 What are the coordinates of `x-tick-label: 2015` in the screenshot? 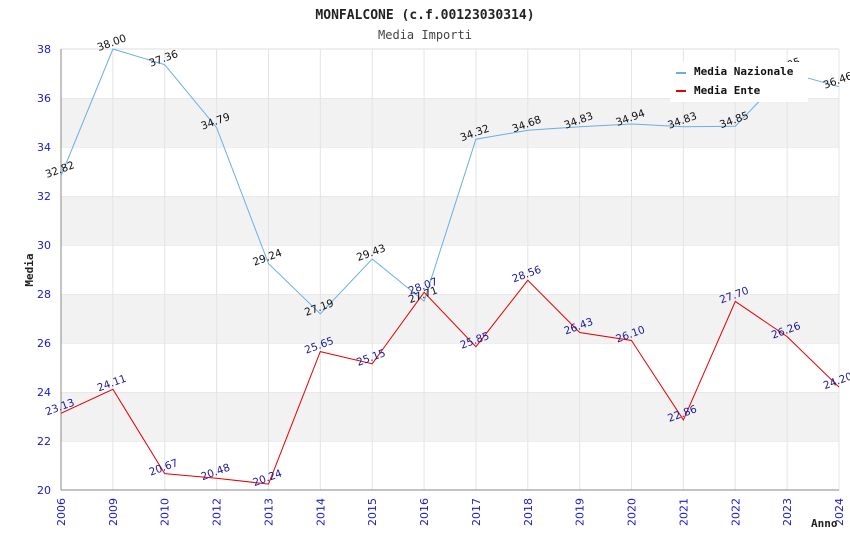 It's located at (372, 512).